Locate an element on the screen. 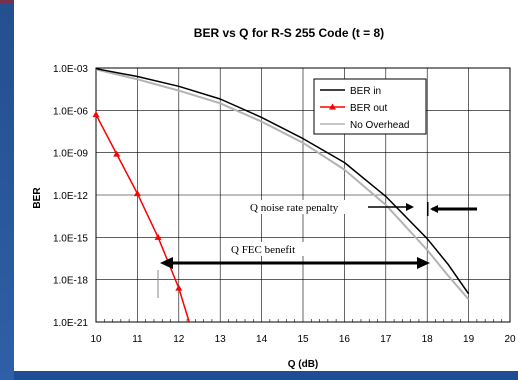  y-tick-label: 1.0E-09 is located at coordinates (70, 154).